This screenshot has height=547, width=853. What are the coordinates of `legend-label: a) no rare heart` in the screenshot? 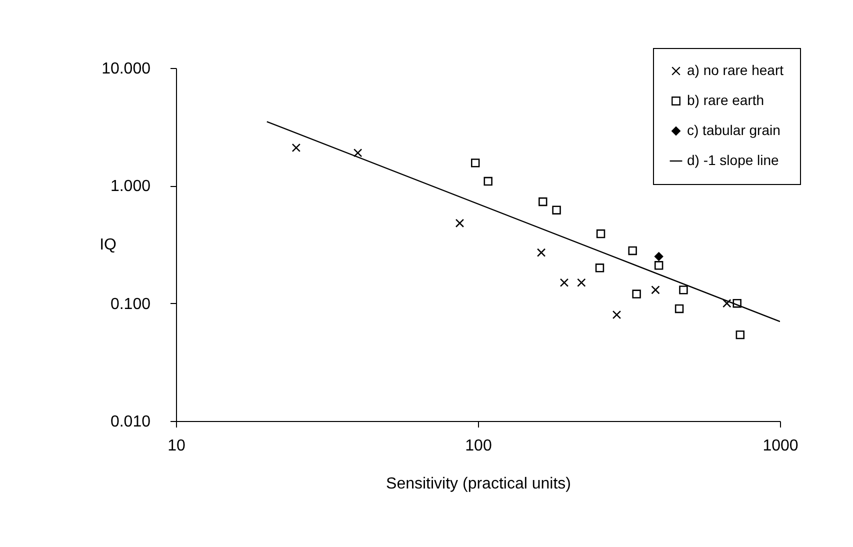 It's located at (735, 70).